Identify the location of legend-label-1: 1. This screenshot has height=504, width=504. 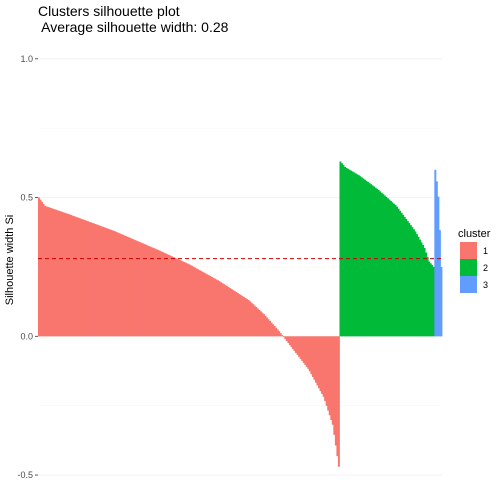
(485, 251).